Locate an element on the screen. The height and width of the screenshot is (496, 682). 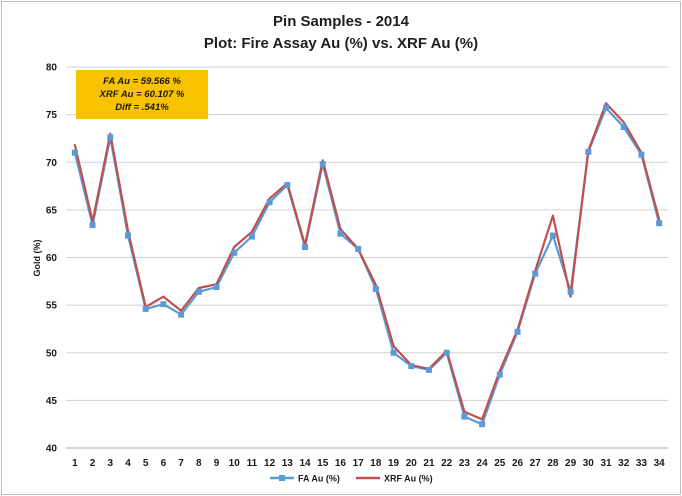
y-tick-label: 40 is located at coordinates (52, 449).